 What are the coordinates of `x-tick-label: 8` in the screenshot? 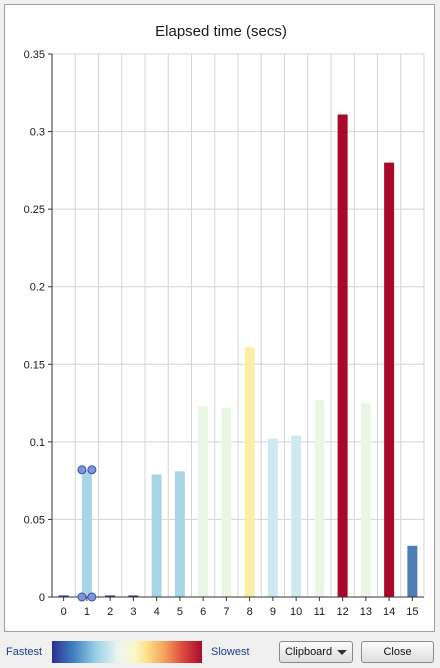 It's located at (250, 612).